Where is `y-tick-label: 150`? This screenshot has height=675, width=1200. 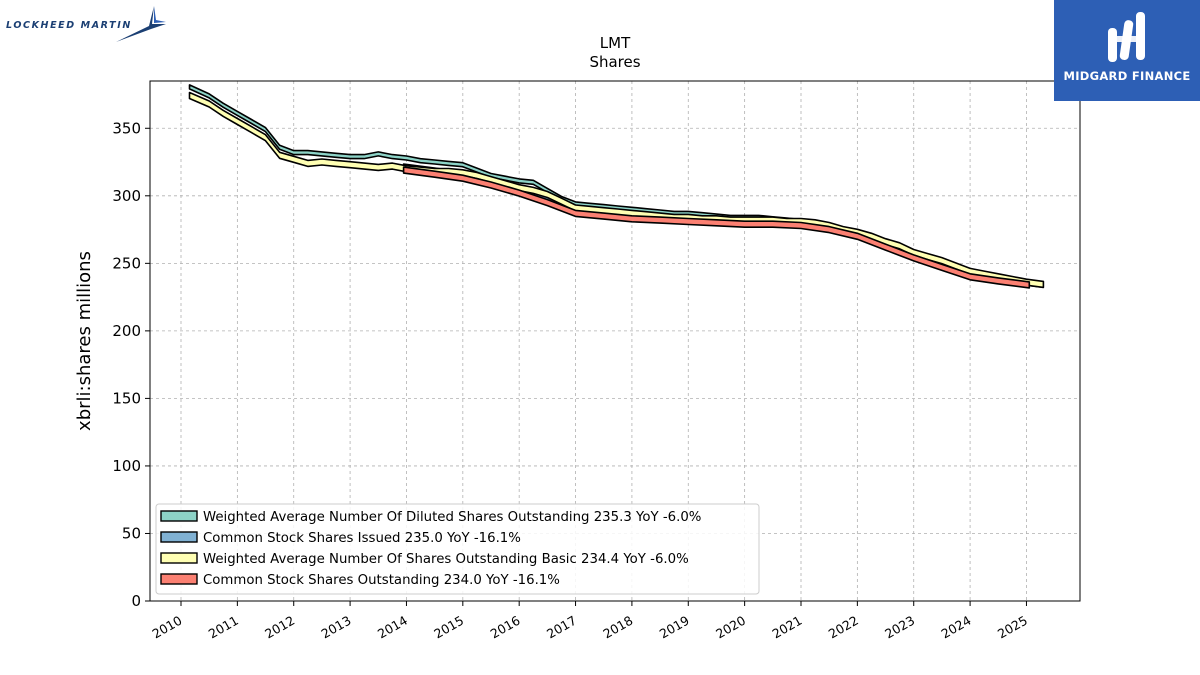
y-tick-label: 150 is located at coordinates (126, 398).